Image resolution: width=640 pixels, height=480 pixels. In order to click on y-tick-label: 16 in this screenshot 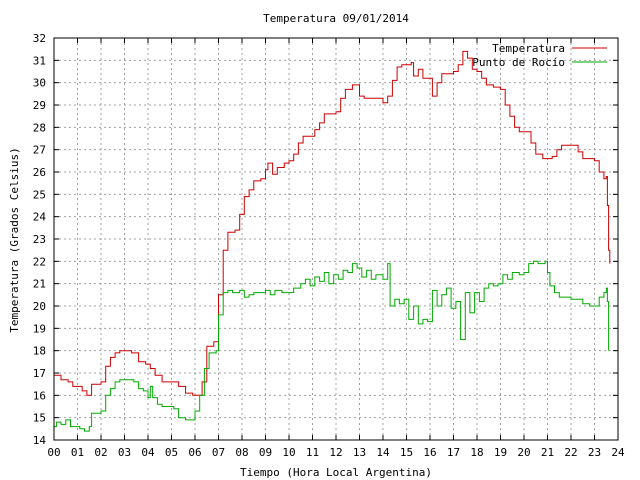, I will do `click(39, 395)`.